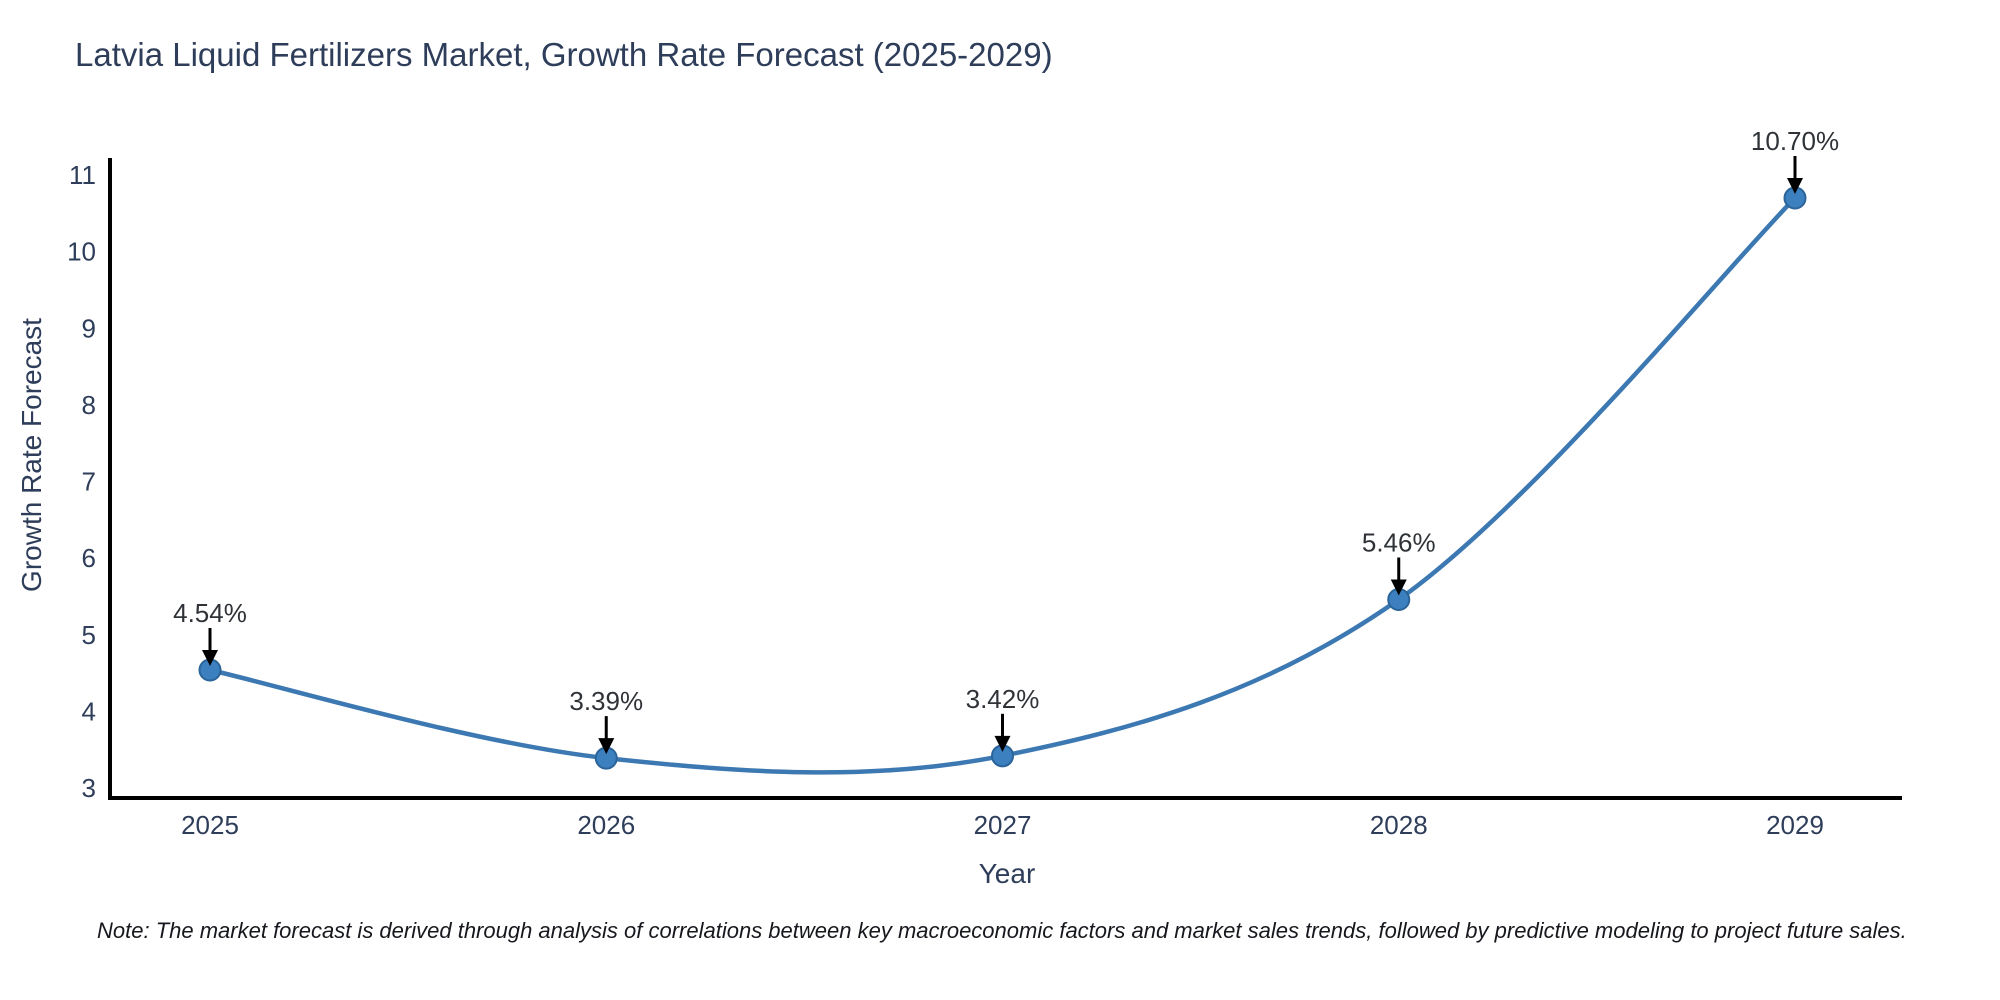  Describe the element at coordinates (89, 711) in the screenshot. I see `y-tick-label: 4` at that location.